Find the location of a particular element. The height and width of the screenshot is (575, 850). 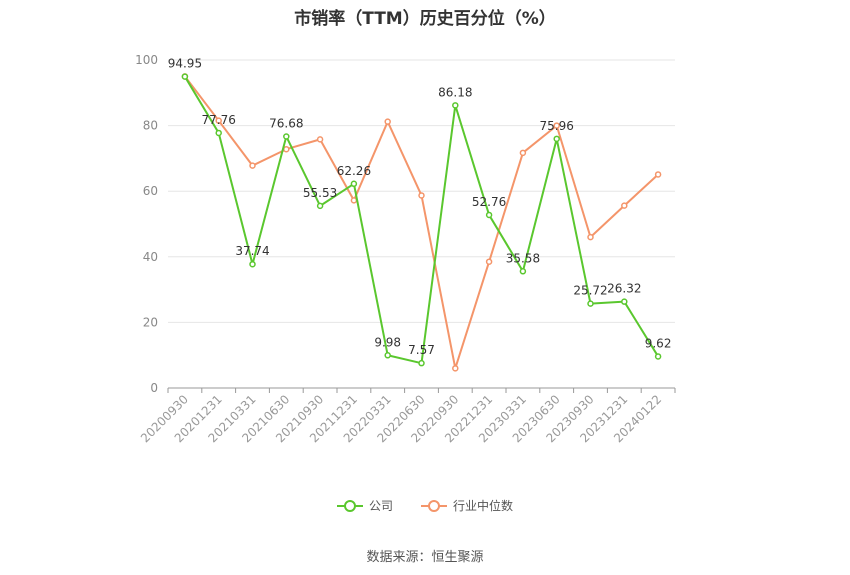

legend-swatch-industry-median is located at coordinates (434, 505).